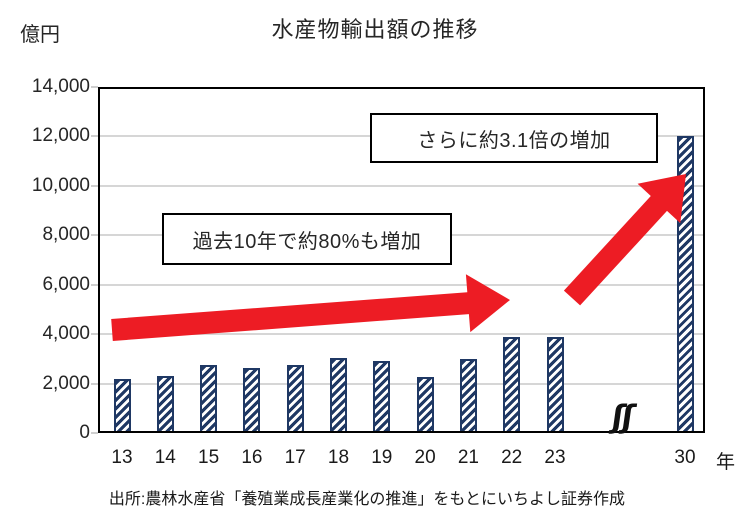  Describe the element at coordinates (60, 185) in the screenshot. I see `y-tick-label: 10,000` at that location.